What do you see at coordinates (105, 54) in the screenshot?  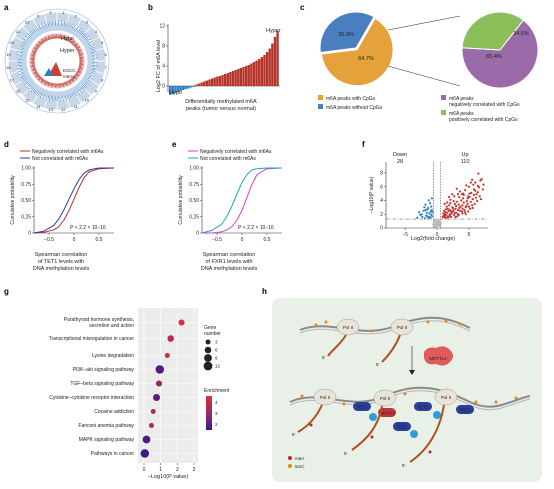 I see `chromosome-label: 6` at bounding box center [105, 54].